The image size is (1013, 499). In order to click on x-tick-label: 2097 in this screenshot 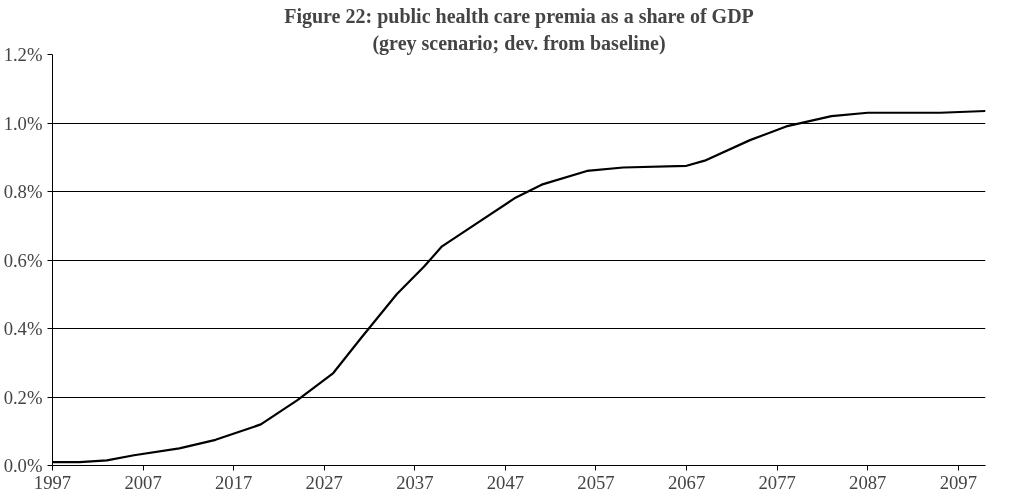, I will do `click(958, 482)`.